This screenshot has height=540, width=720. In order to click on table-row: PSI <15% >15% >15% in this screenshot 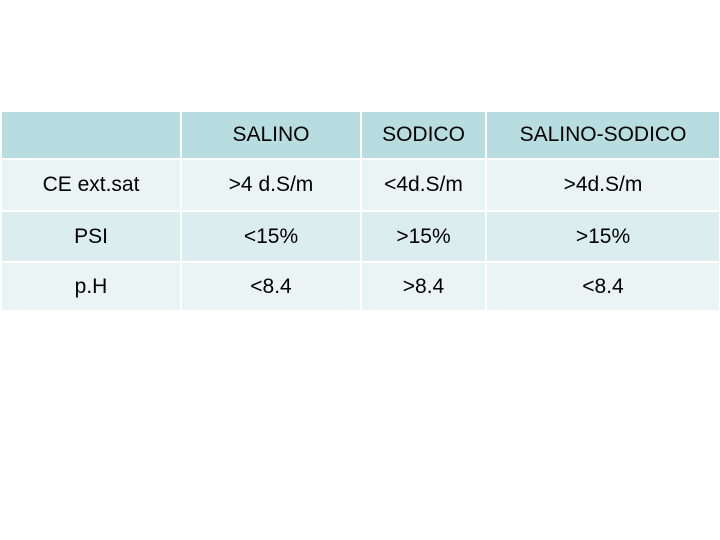, I will do `click(360, 236)`.